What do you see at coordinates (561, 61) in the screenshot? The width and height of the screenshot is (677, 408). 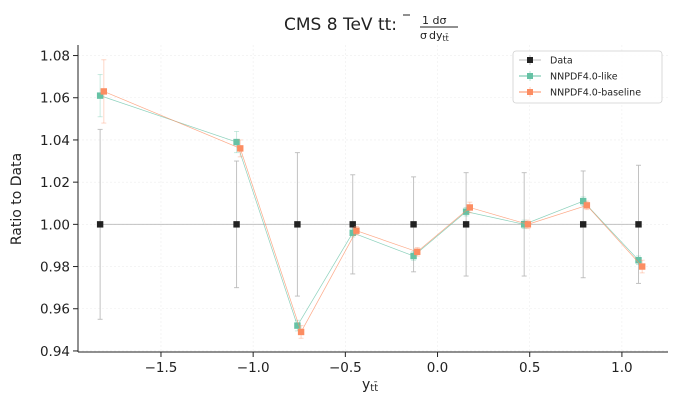 I see `legend-label: Data` at bounding box center [561, 61].